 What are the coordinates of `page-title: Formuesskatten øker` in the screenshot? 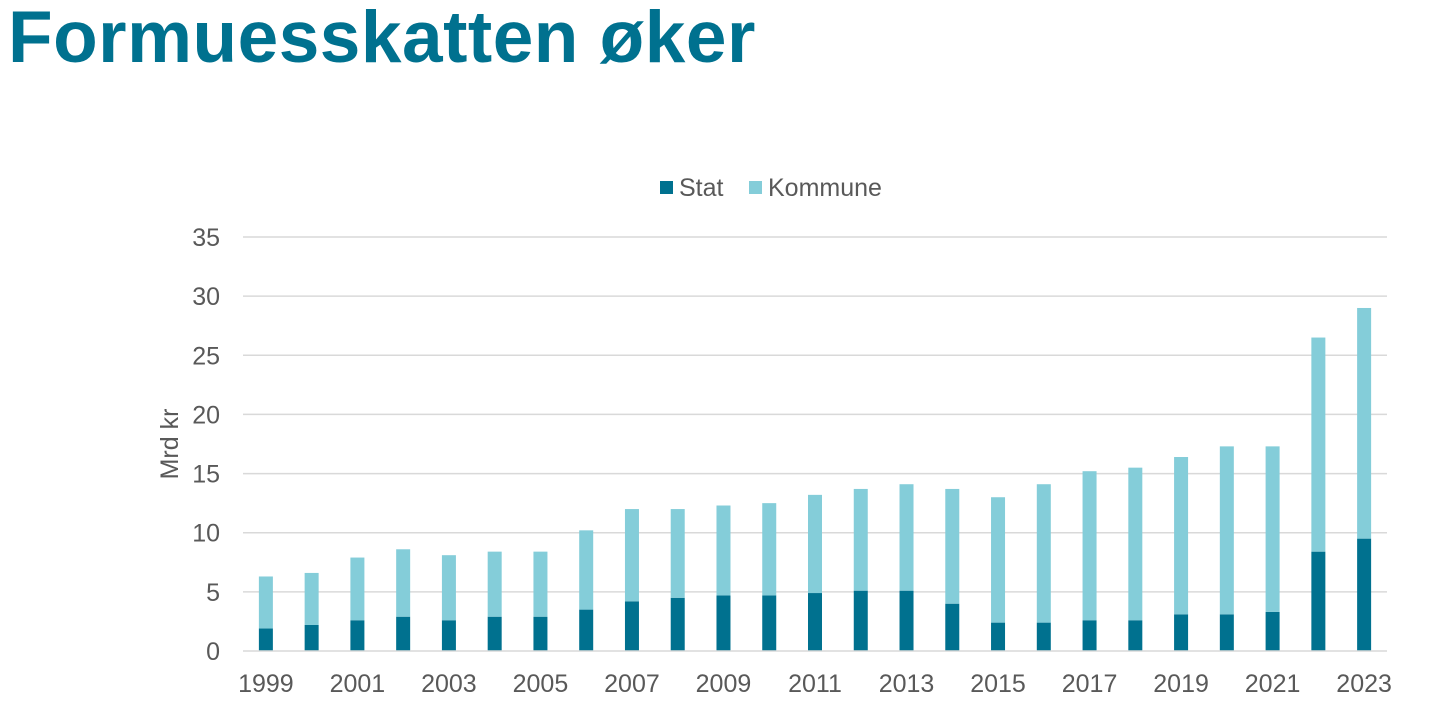 It's located at (382, 39).